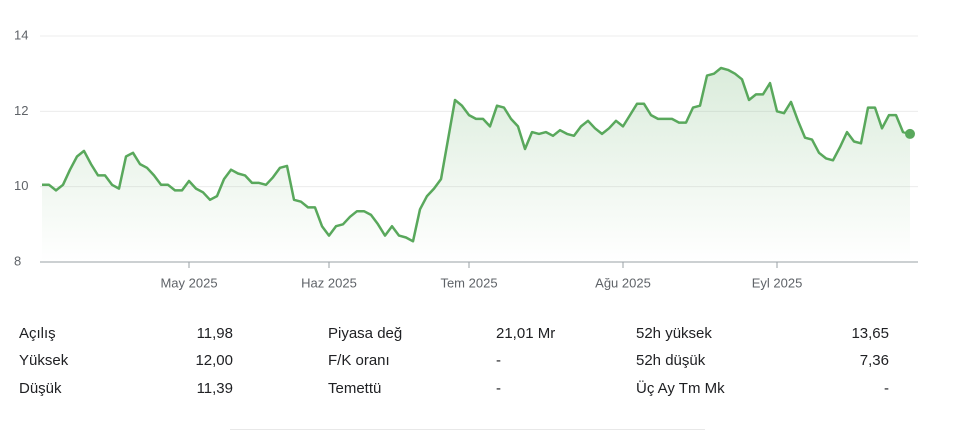  Describe the element at coordinates (214, 333) in the screenshot. I see `stat-value: 11,98` at that location.